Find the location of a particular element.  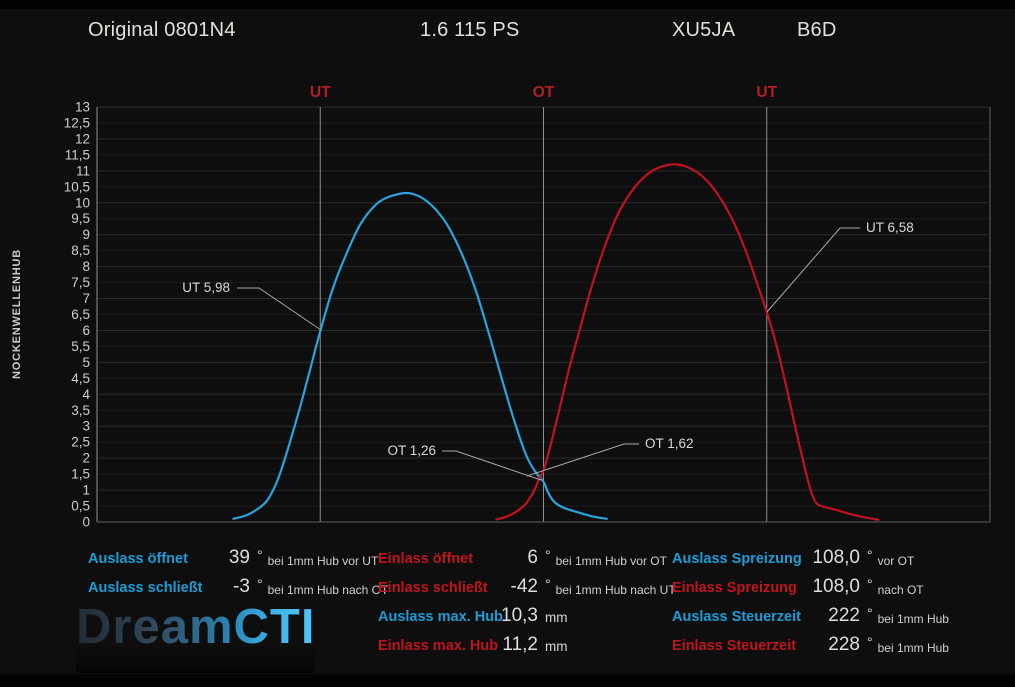

svg-text: 6,5 is located at coordinates (80, 314).